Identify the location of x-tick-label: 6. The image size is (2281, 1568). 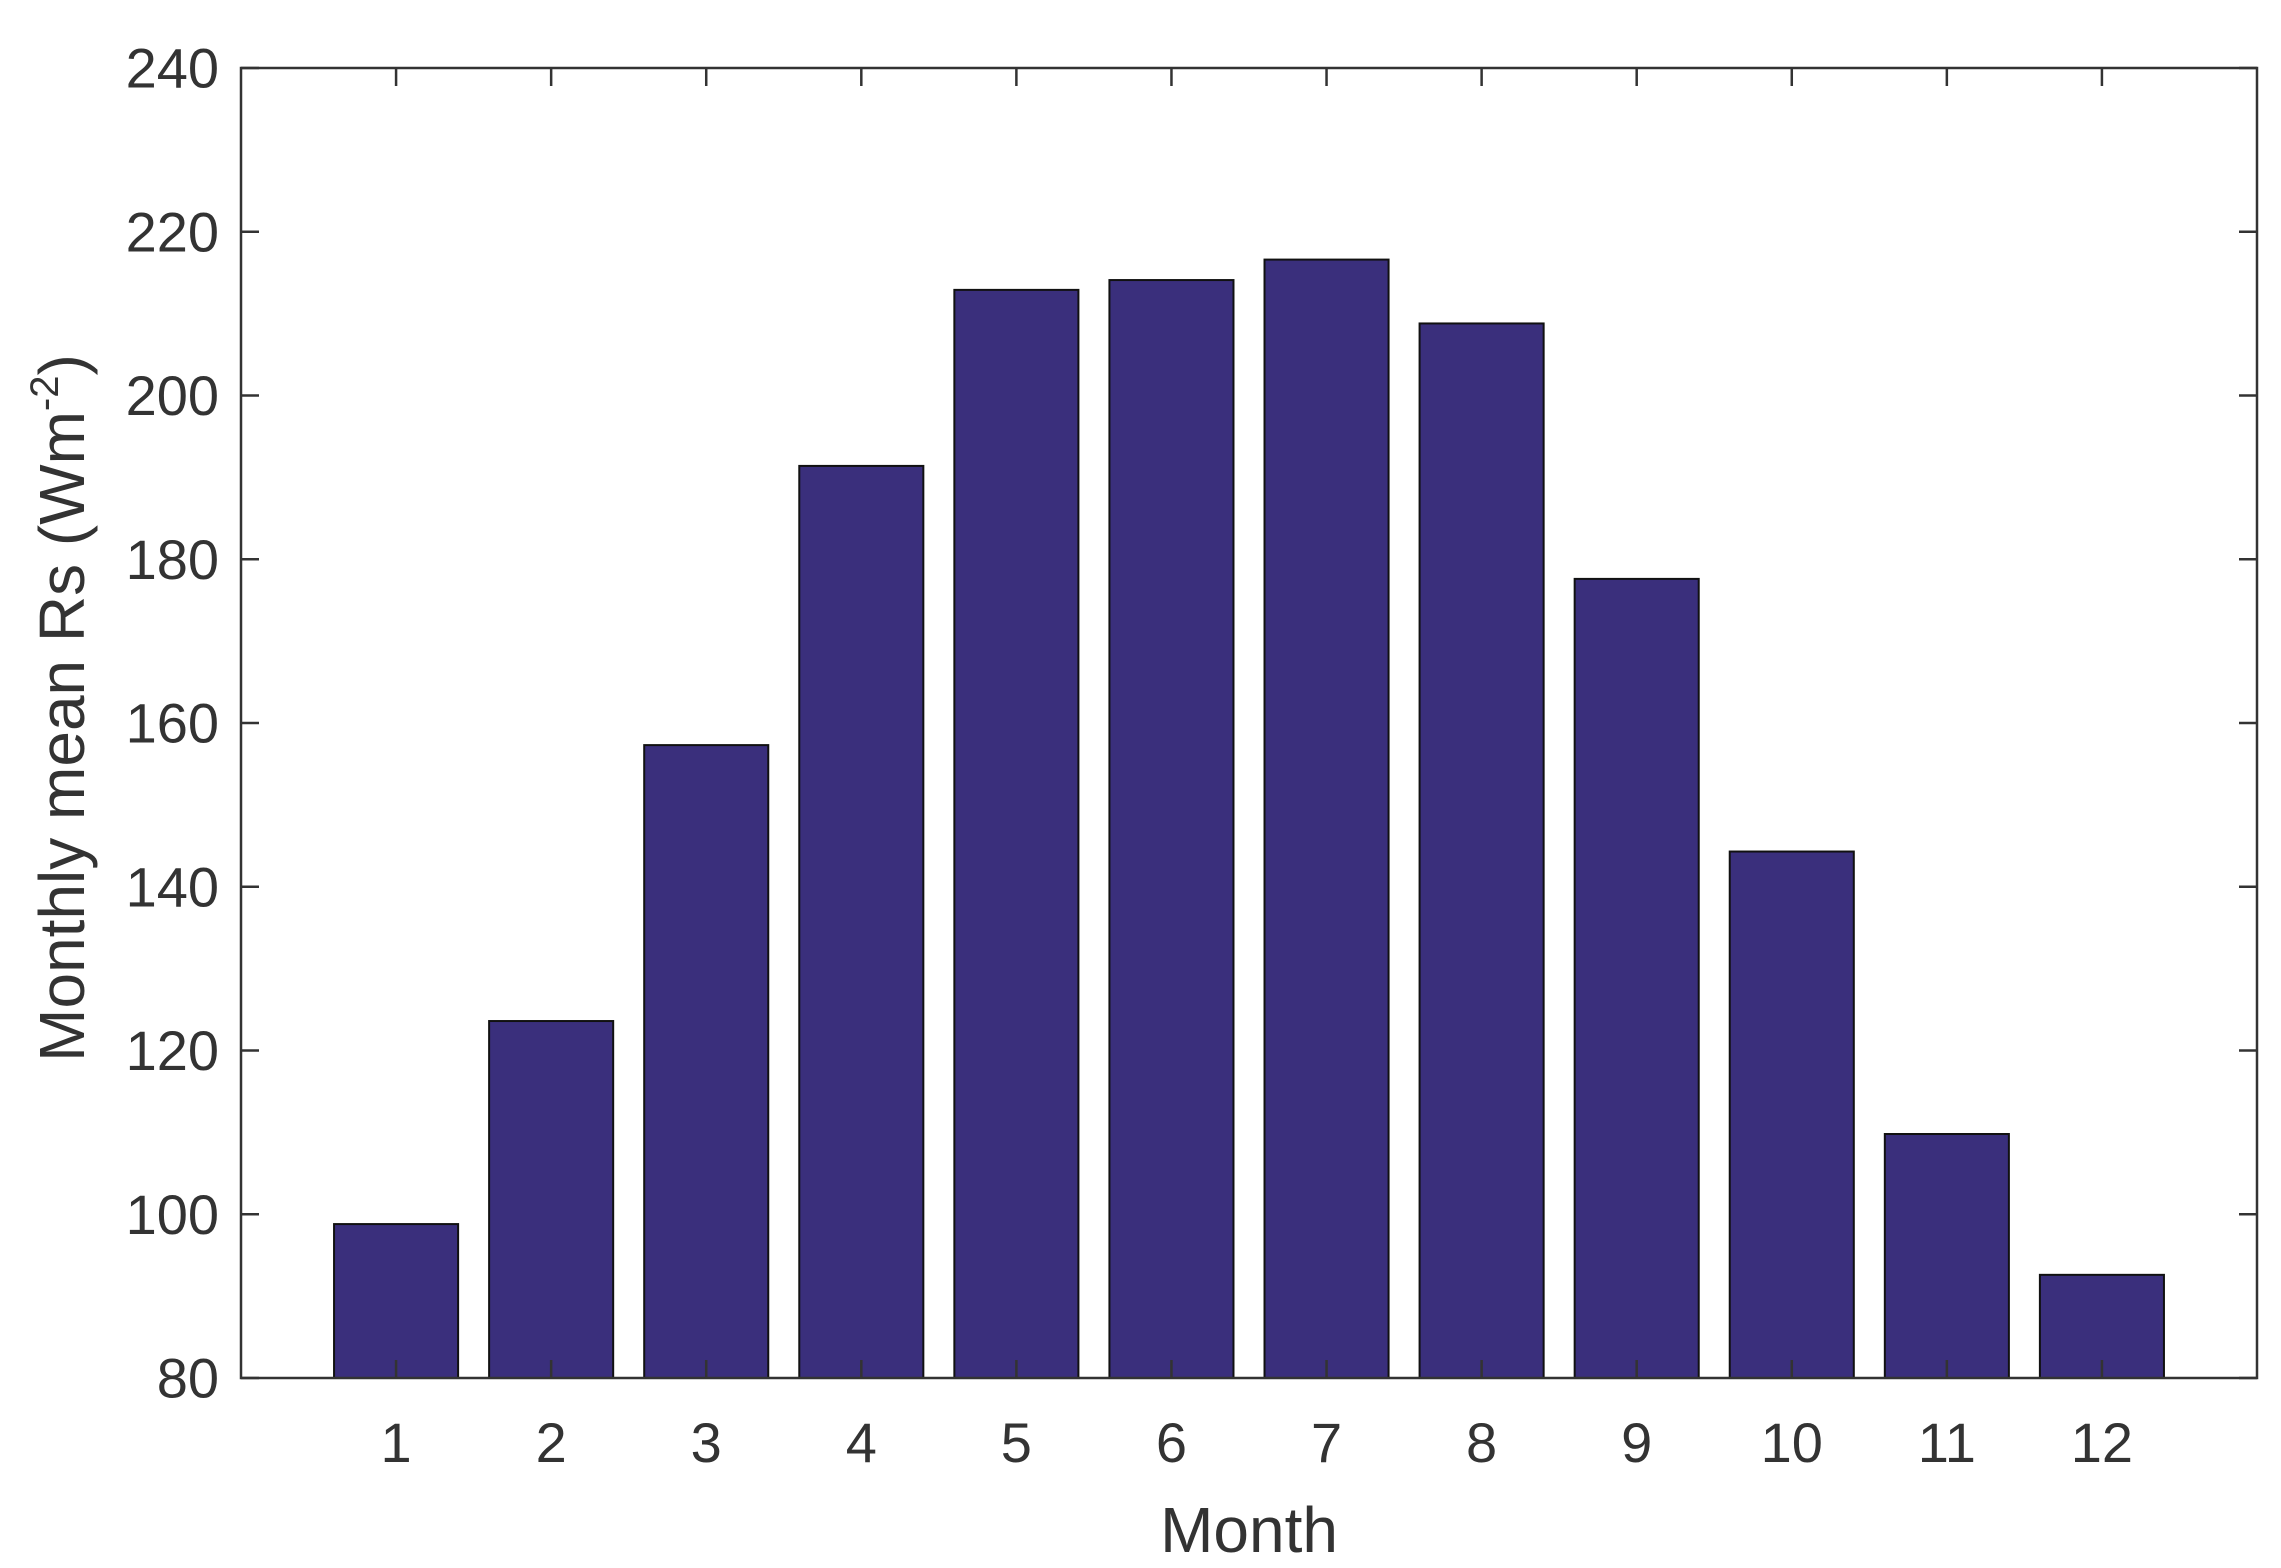
(1171, 1442).